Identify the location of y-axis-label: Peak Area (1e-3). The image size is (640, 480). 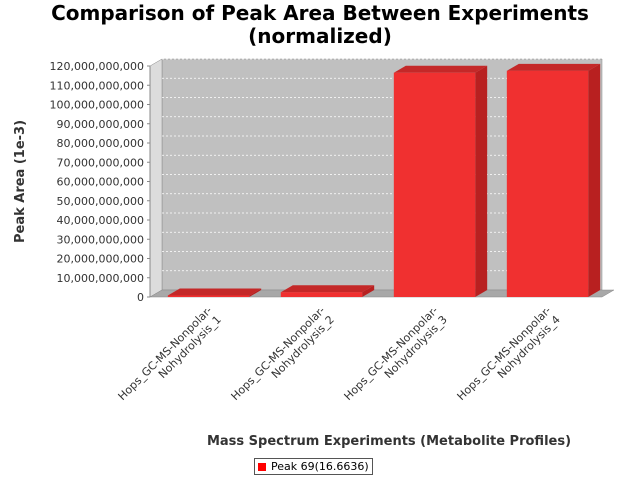
(20, 181).